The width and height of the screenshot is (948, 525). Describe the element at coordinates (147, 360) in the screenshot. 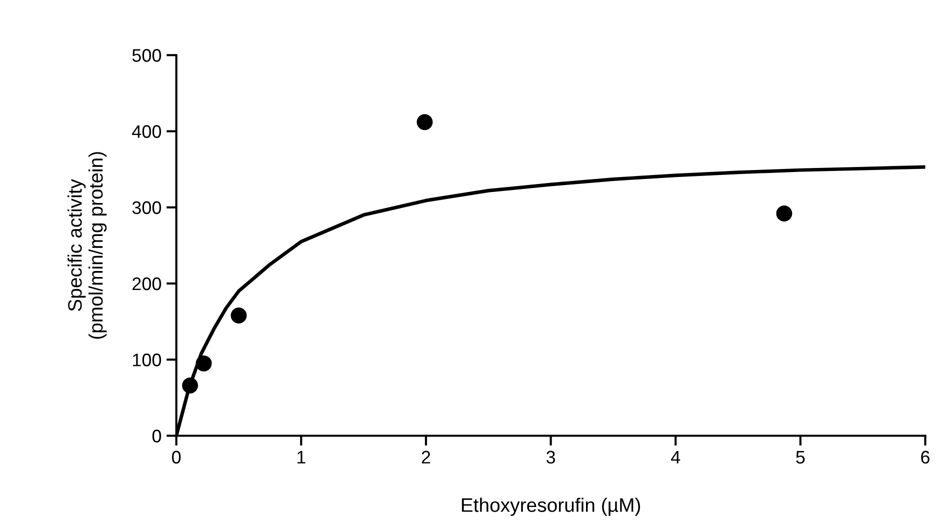

I see `y-tick-label: 100` at that location.